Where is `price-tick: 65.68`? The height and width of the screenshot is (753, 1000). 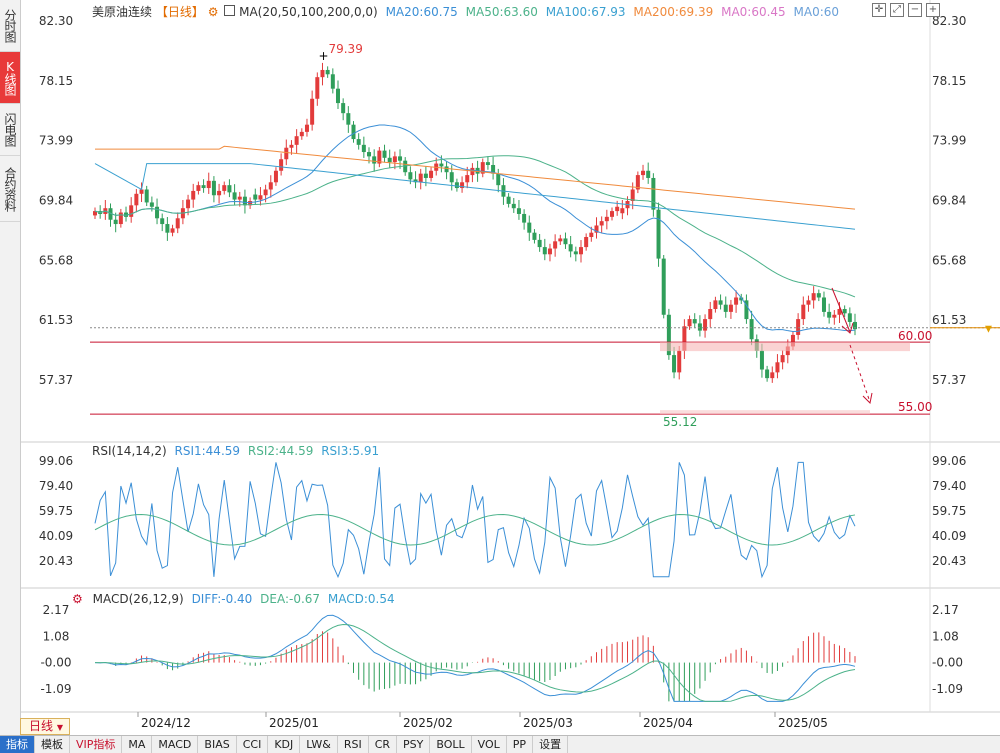 price-tick: 65.68 is located at coordinates (949, 260).